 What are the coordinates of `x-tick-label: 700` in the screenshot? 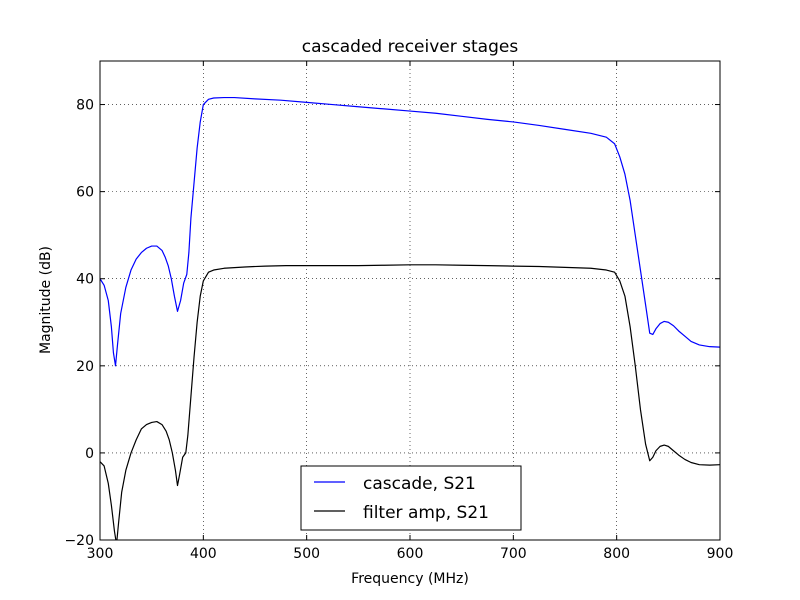 It's located at (513, 554).